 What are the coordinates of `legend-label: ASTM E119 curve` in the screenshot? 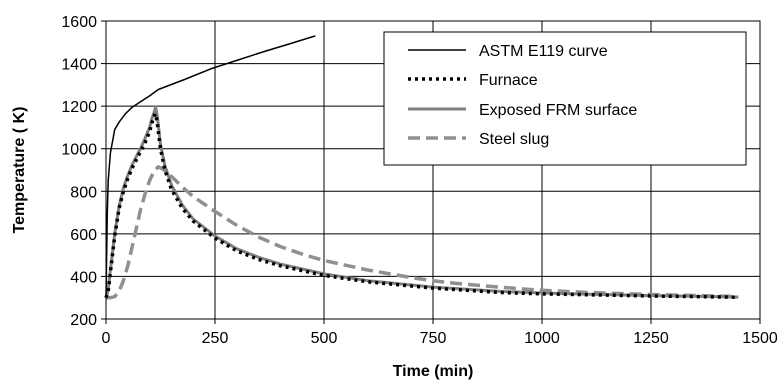 It's located at (543, 51).